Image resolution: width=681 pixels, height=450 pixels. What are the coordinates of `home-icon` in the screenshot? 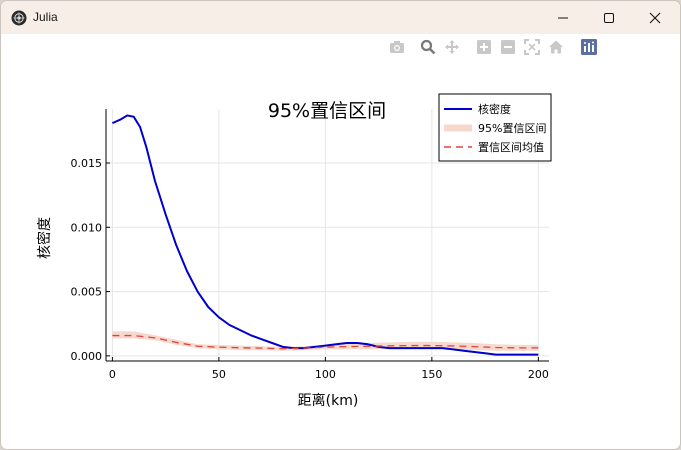 It's located at (556, 47).